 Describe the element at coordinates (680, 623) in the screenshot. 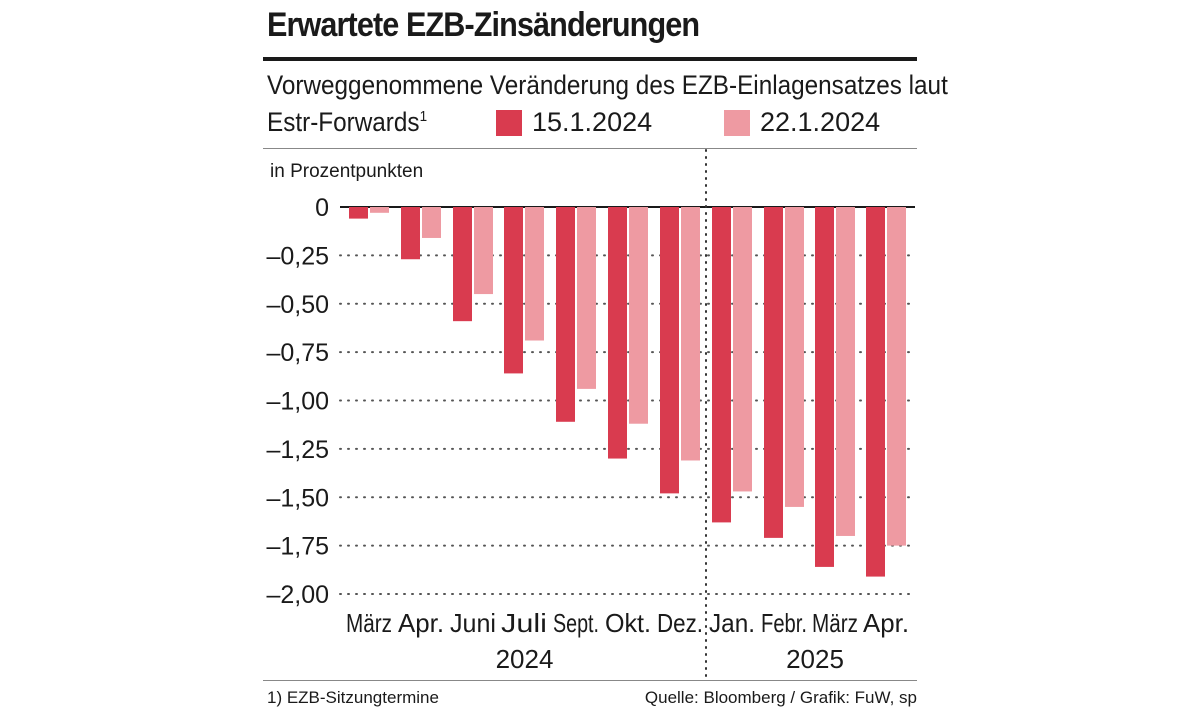

I see `x-tick-label: Dez.` at that location.